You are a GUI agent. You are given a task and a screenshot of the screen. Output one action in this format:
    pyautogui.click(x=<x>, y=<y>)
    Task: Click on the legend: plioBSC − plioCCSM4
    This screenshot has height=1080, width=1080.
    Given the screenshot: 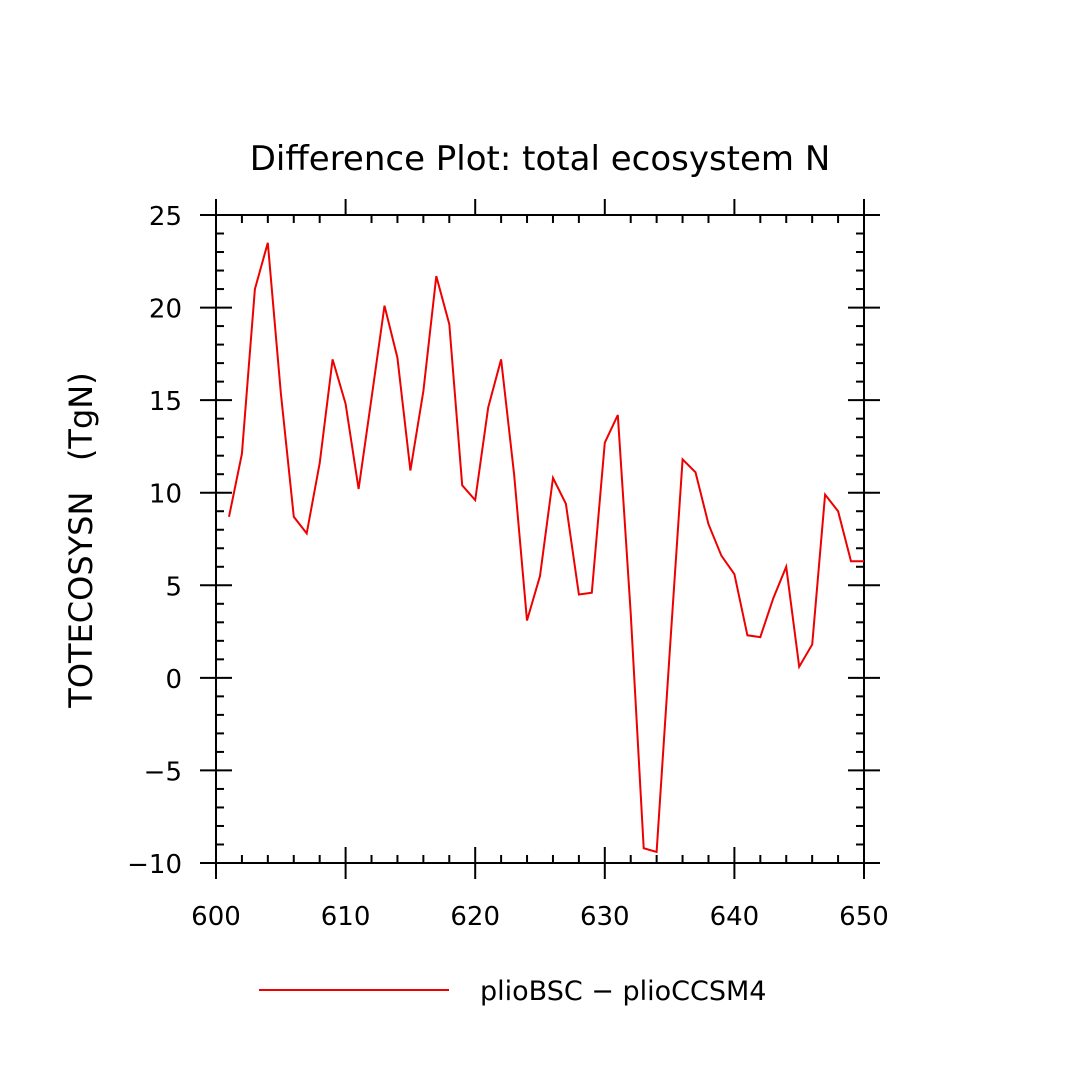 What is the action you would take?
    pyautogui.click(x=512, y=991)
    